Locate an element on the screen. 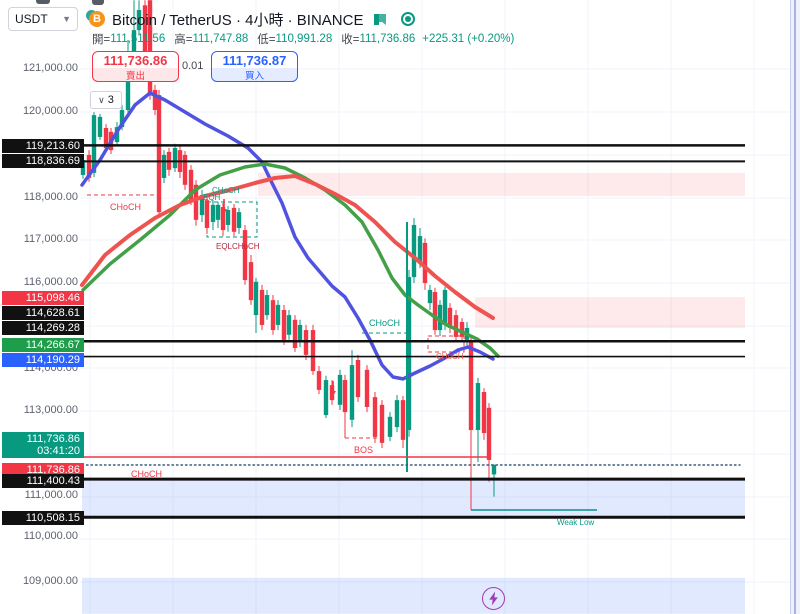 The height and width of the screenshot is (614, 800). low-value: 110,991.28 is located at coordinates (304, 39).